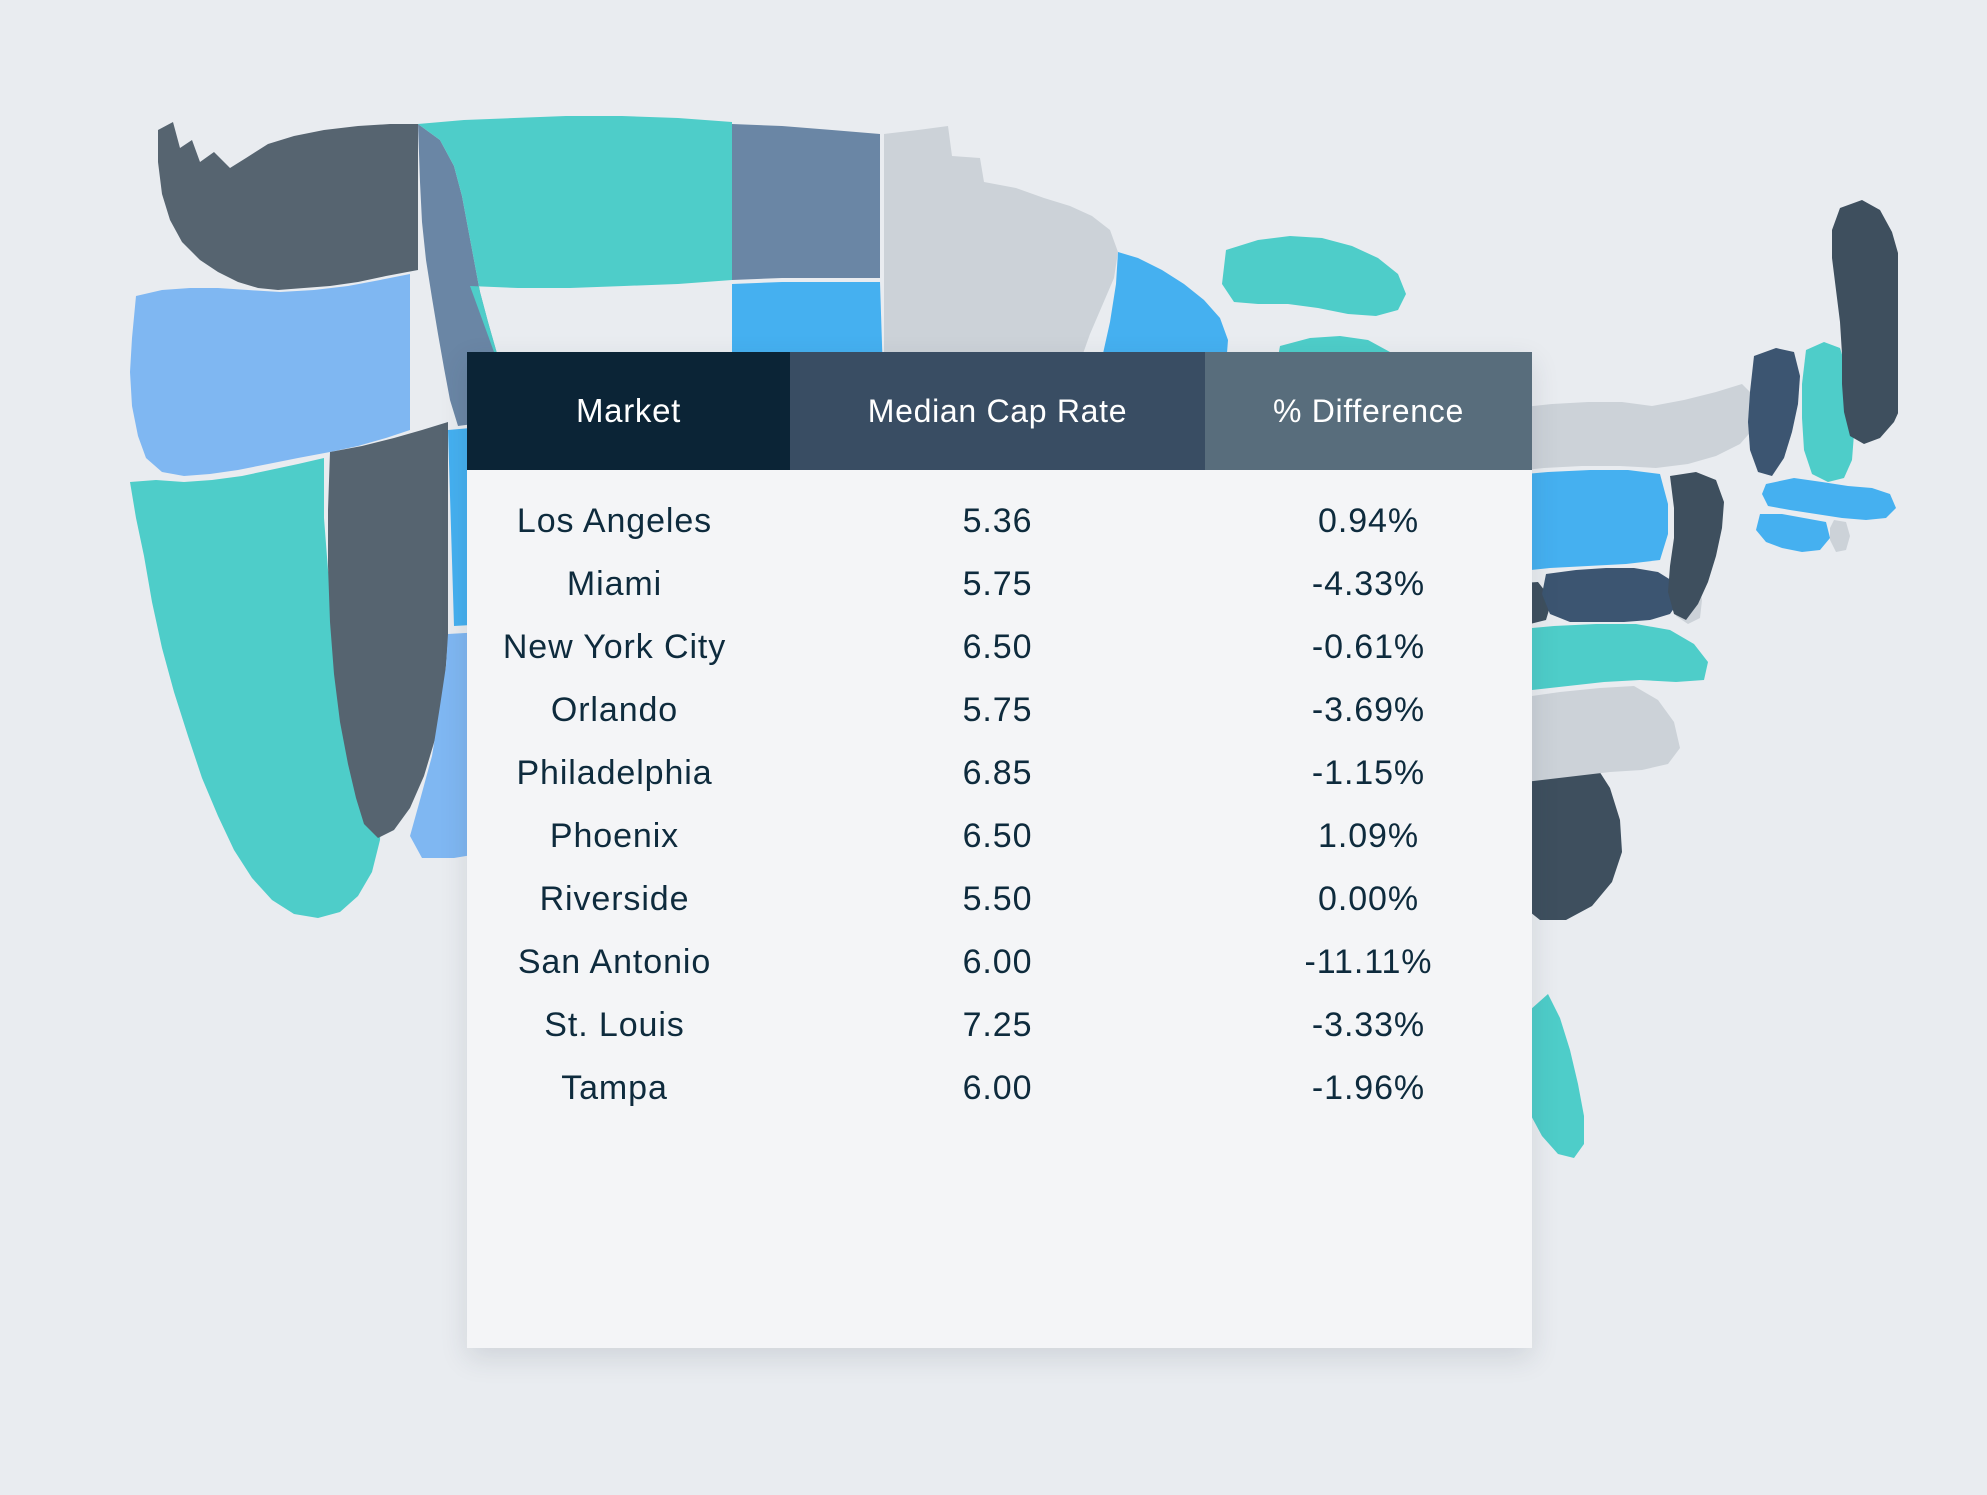 Image resolution: width=1987 pixels, height=1495 pixels. What do you see at coordinates (614, 647) in the screenshot?
I see `cell-market: New York City` at bounding box center [614, 647].